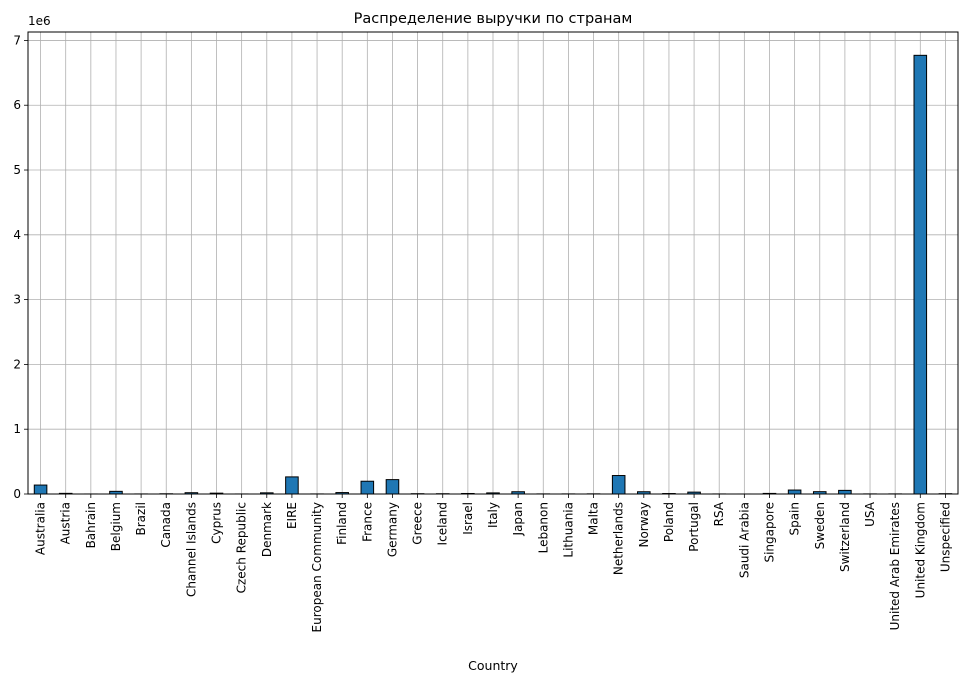 The width and height of the screenshot is (968, 684). I want to click on x-tick-label: Canada, so click(166, 525).